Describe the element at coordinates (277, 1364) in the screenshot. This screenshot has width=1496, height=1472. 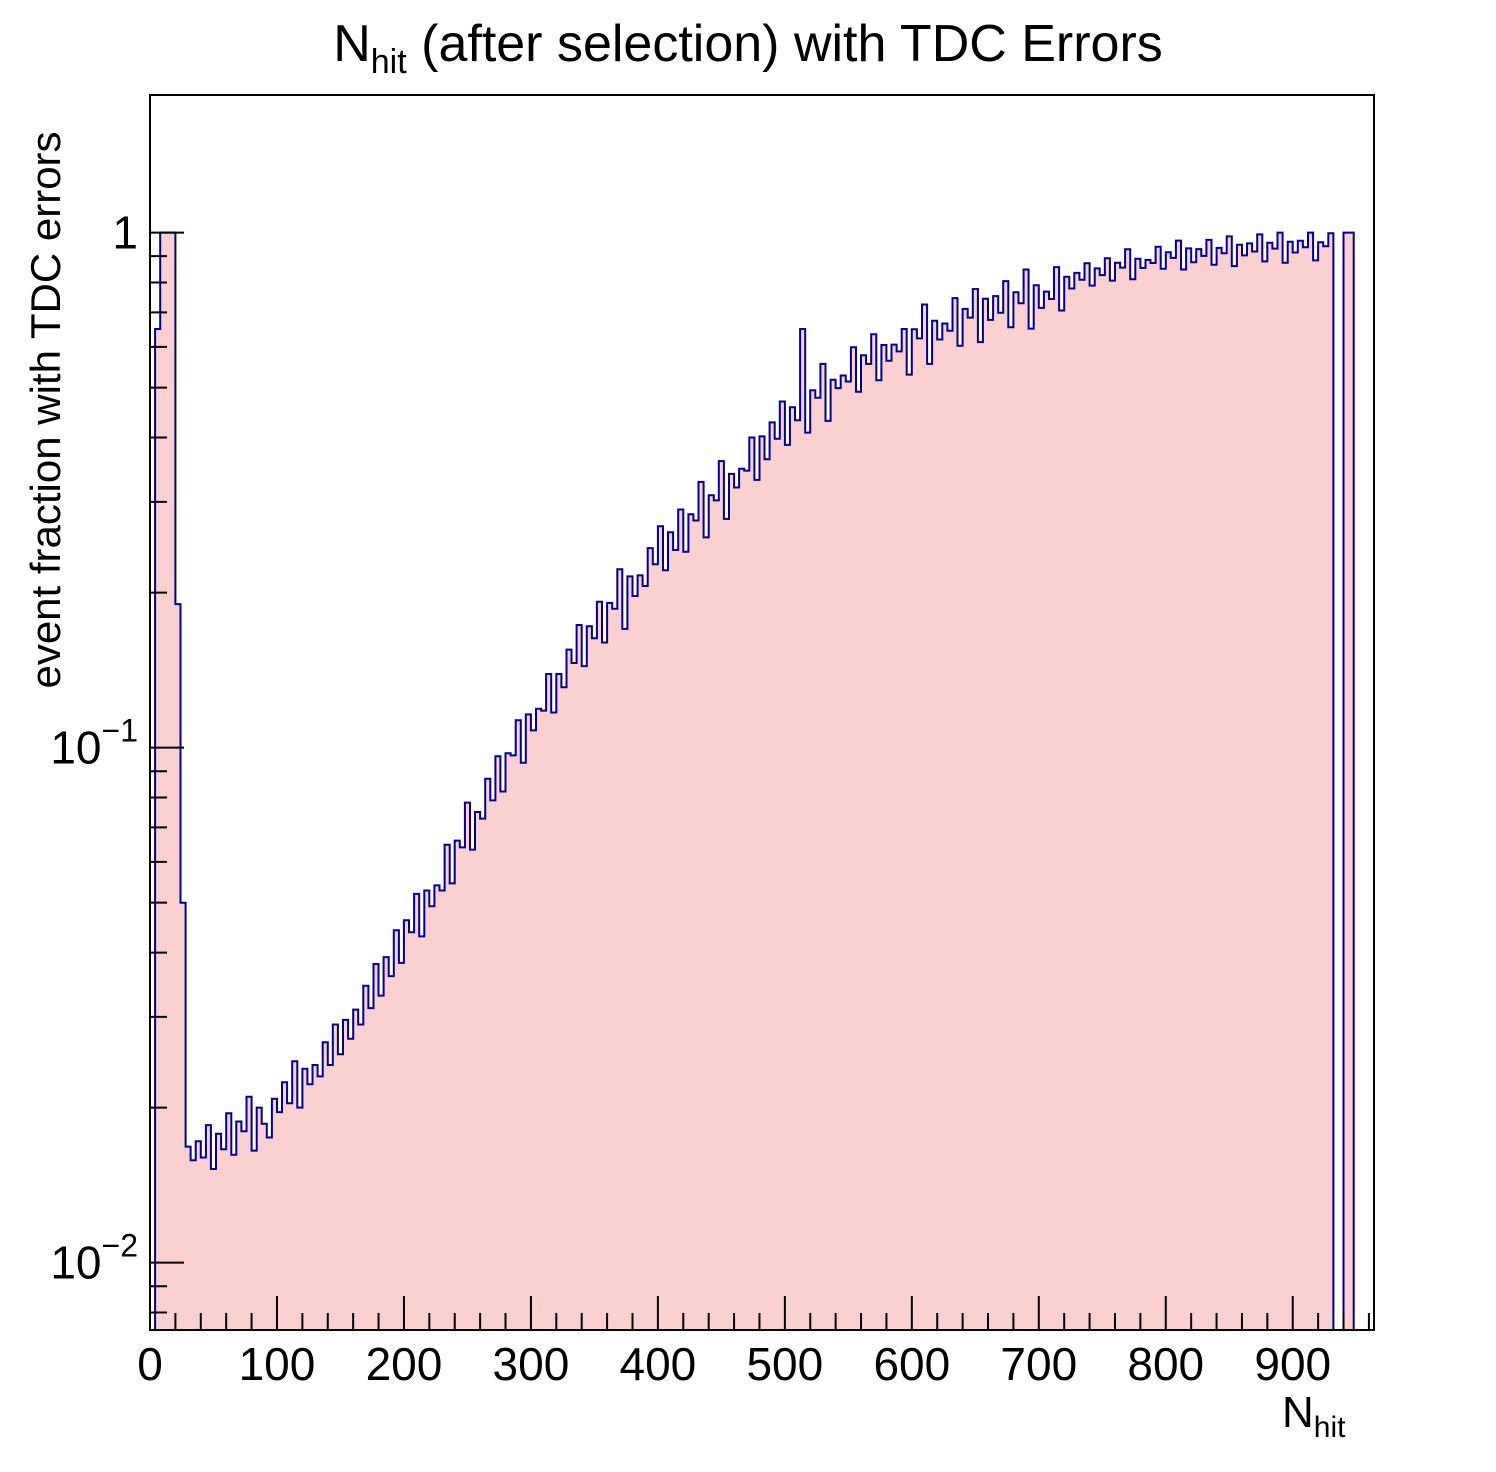
I see `x-tick-label: 100` at that location.